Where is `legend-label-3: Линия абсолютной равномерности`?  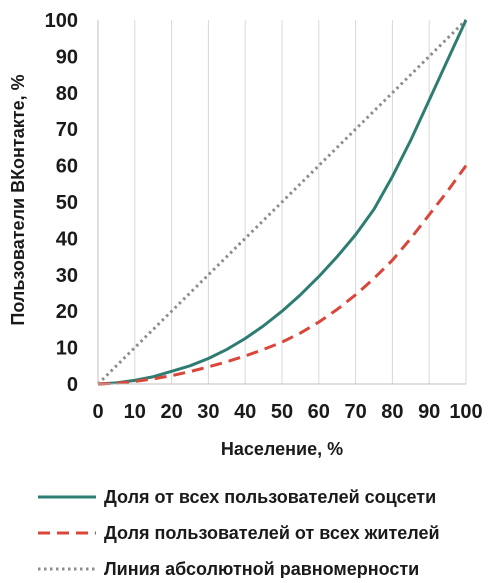 legend-label-3: Линия абсолютной равномерности is located at coordinates (261, 568).